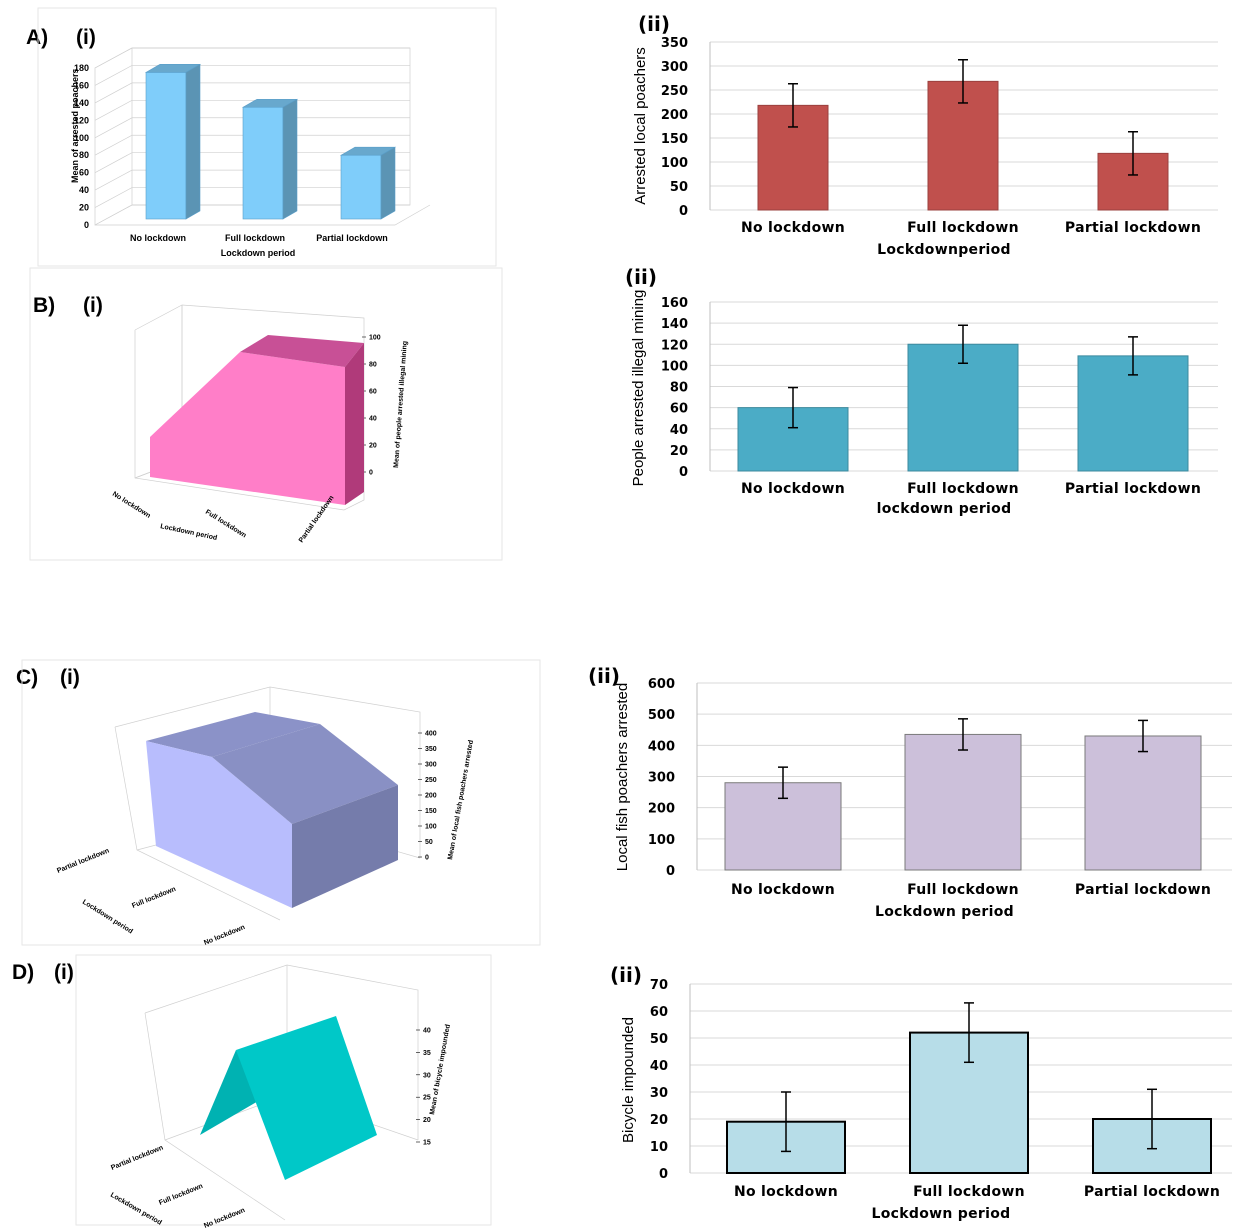 Image resolution: width=1239 pixels, height=1229 pixels. What do you see at coordinates (317, 520) in the screenshot?
I see `chart-b-i-xtick-2: Partial lockdown` at bounding box center [317, 520].